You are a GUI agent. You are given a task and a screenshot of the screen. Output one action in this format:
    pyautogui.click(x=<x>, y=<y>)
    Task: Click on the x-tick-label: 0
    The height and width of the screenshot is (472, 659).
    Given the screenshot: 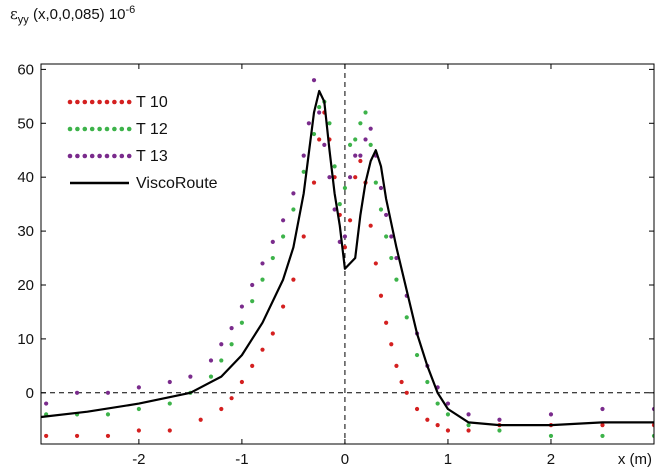 What is the action you would take?
    pyautogui.click(x=345, y=459)
    